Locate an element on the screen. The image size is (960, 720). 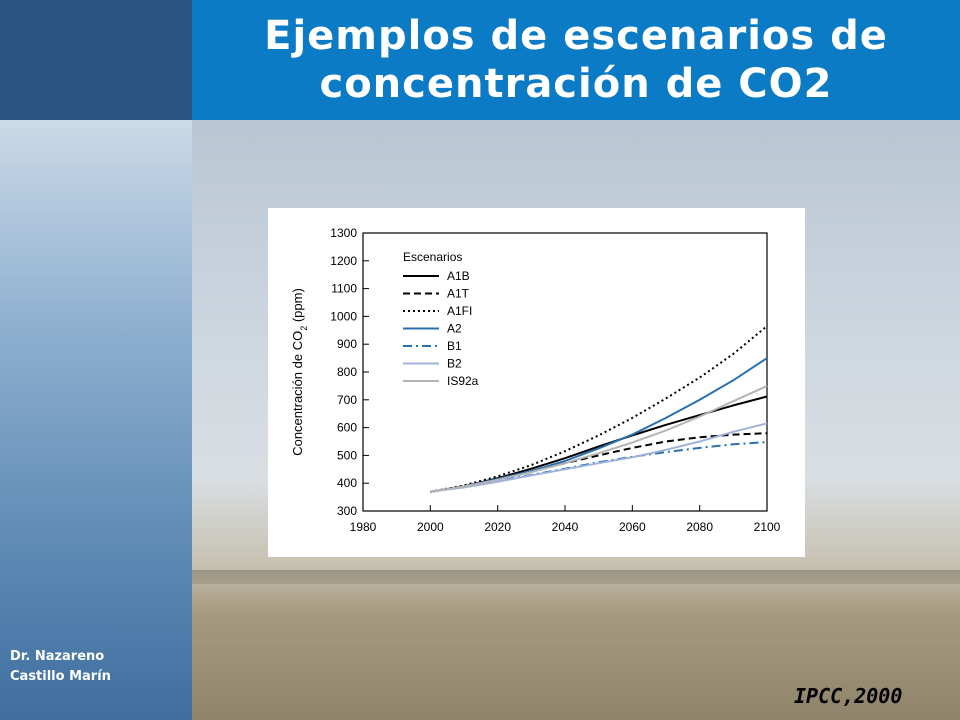
legend-label-is92a: IS92a is located at coordinates (463, 381).